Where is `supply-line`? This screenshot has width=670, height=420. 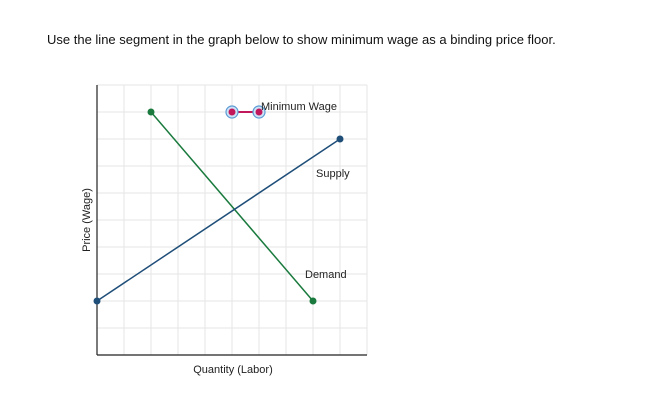
supply-line is located at coordinates (218, 220).